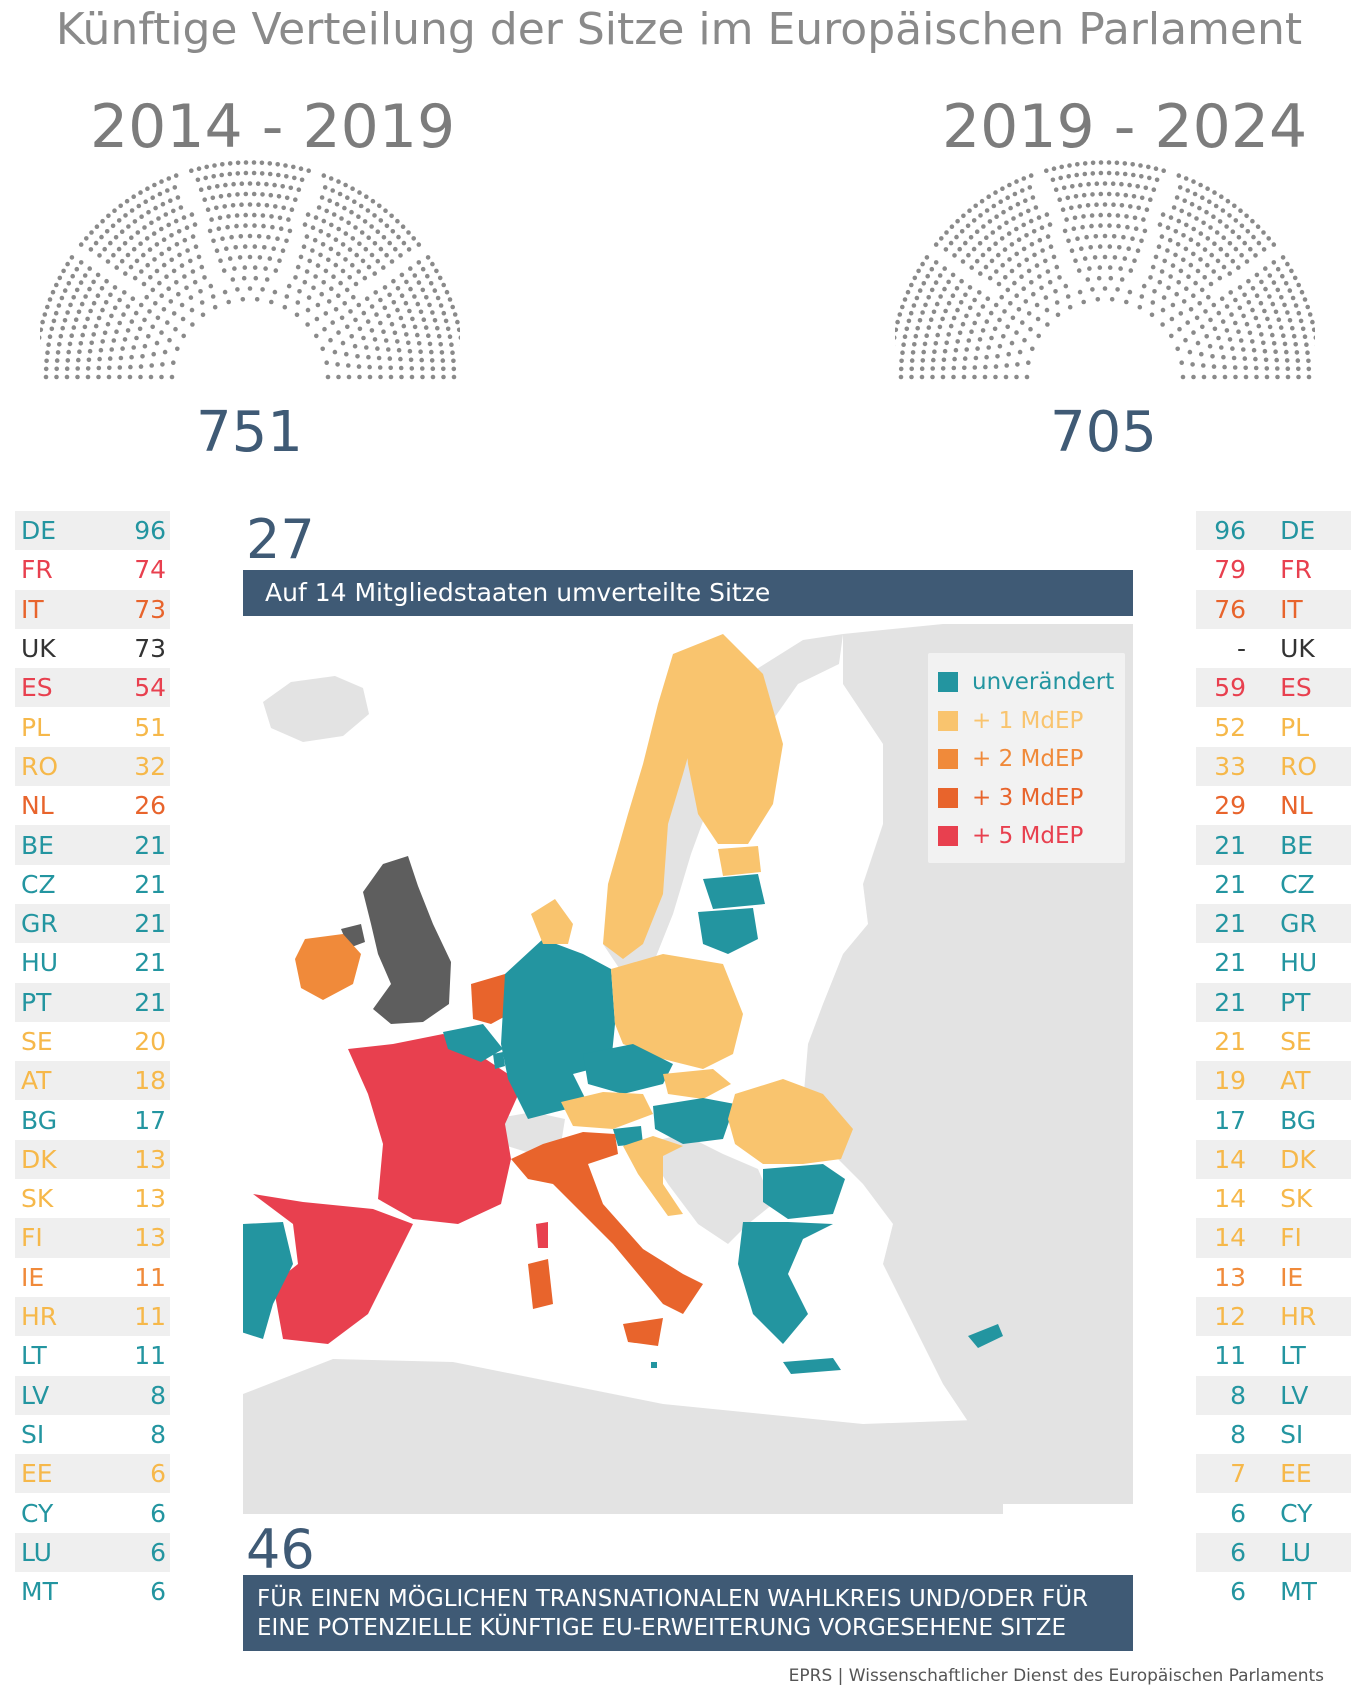 The width and height of the screenshot is (1358, 1704). I want to click on table-row: 12 HR, so click(1273, 1316).